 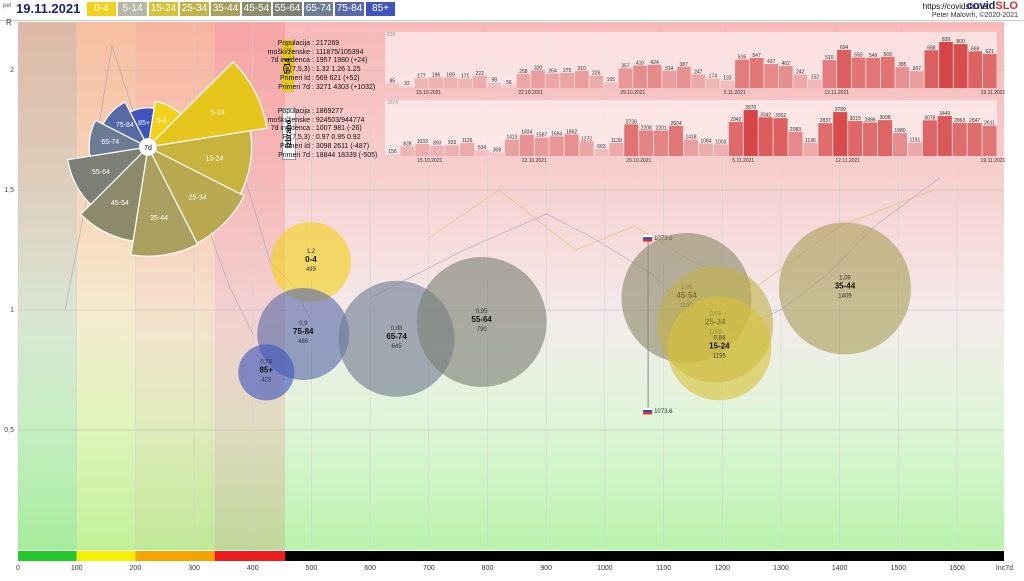 What do you see at coordinates (287, 9) in the screenshot?
I see `legend-tag-55-64: 55-64` at bounding box center [287, 9].